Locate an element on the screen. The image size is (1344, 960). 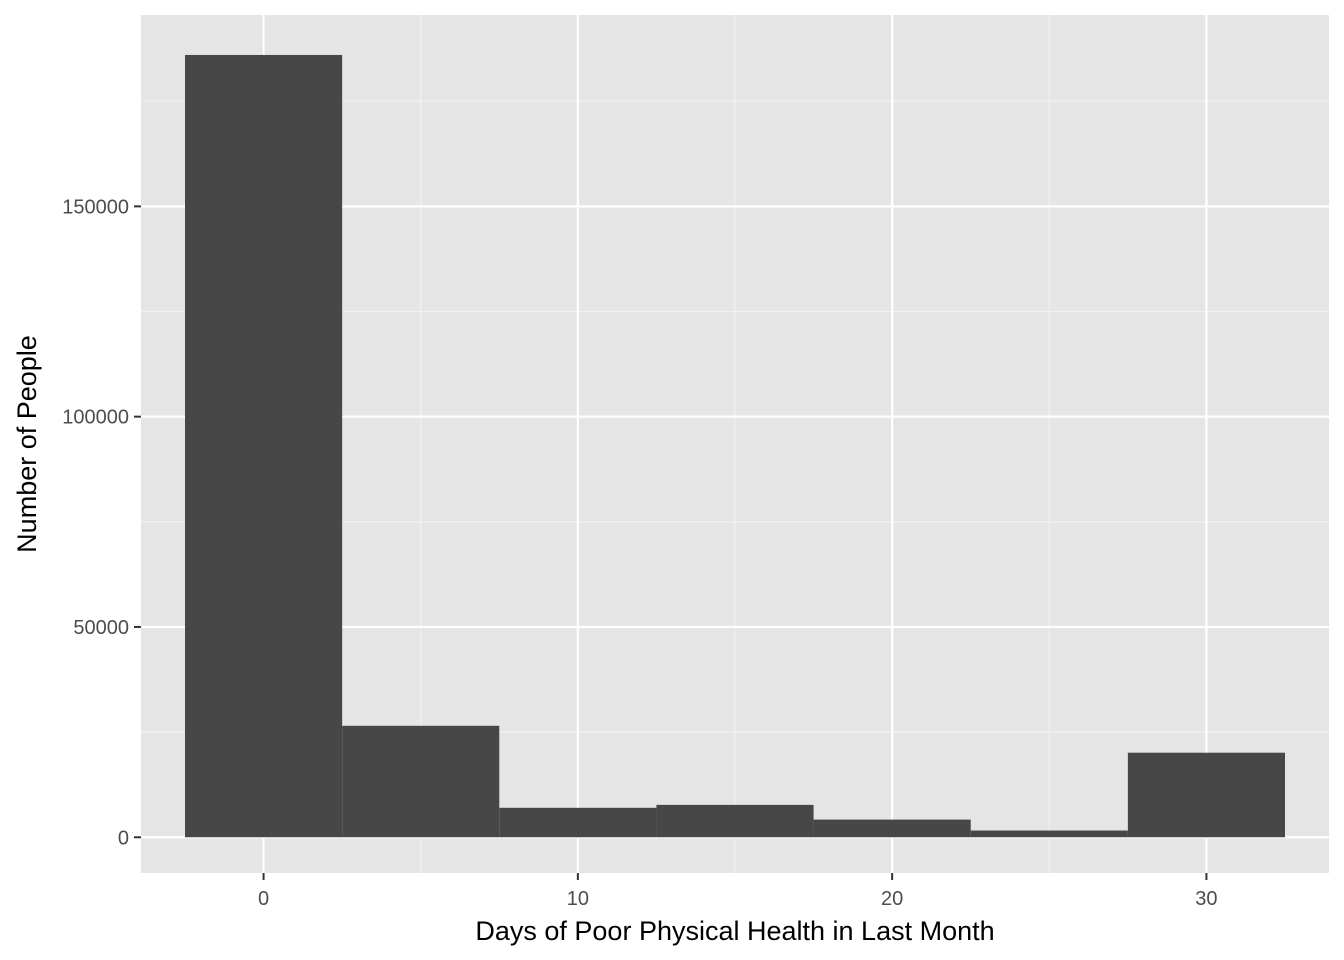
y-axis: 0 50000 100000 150000 is located at coordinates (101, 522).